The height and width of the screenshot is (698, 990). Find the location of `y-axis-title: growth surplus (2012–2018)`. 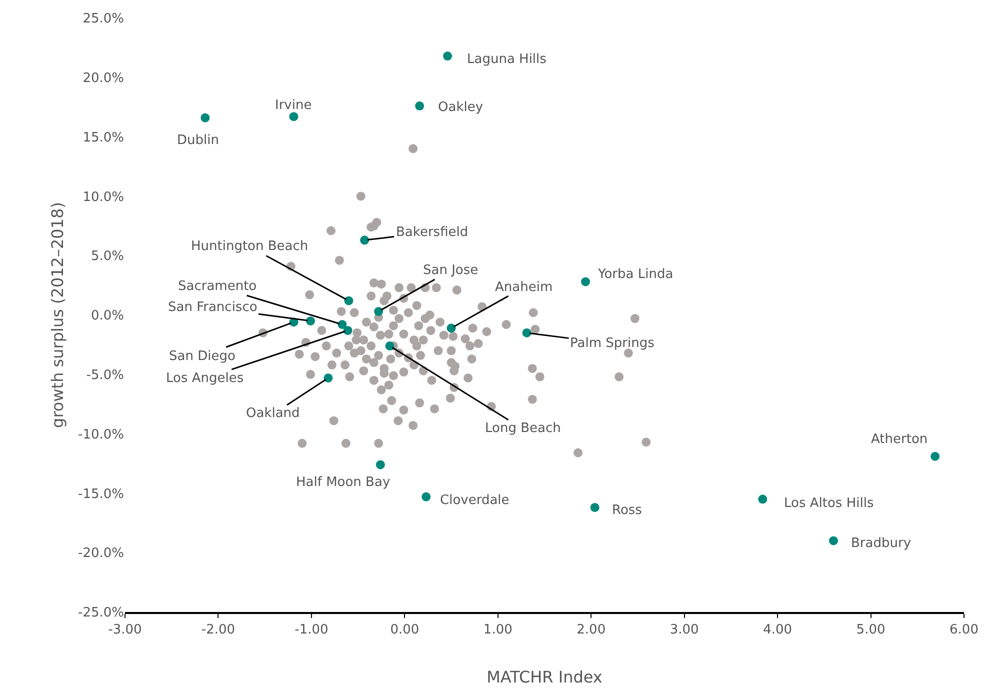

y-axis-title: growth surplus (2012–2018) is located at coordinates (57, 315).